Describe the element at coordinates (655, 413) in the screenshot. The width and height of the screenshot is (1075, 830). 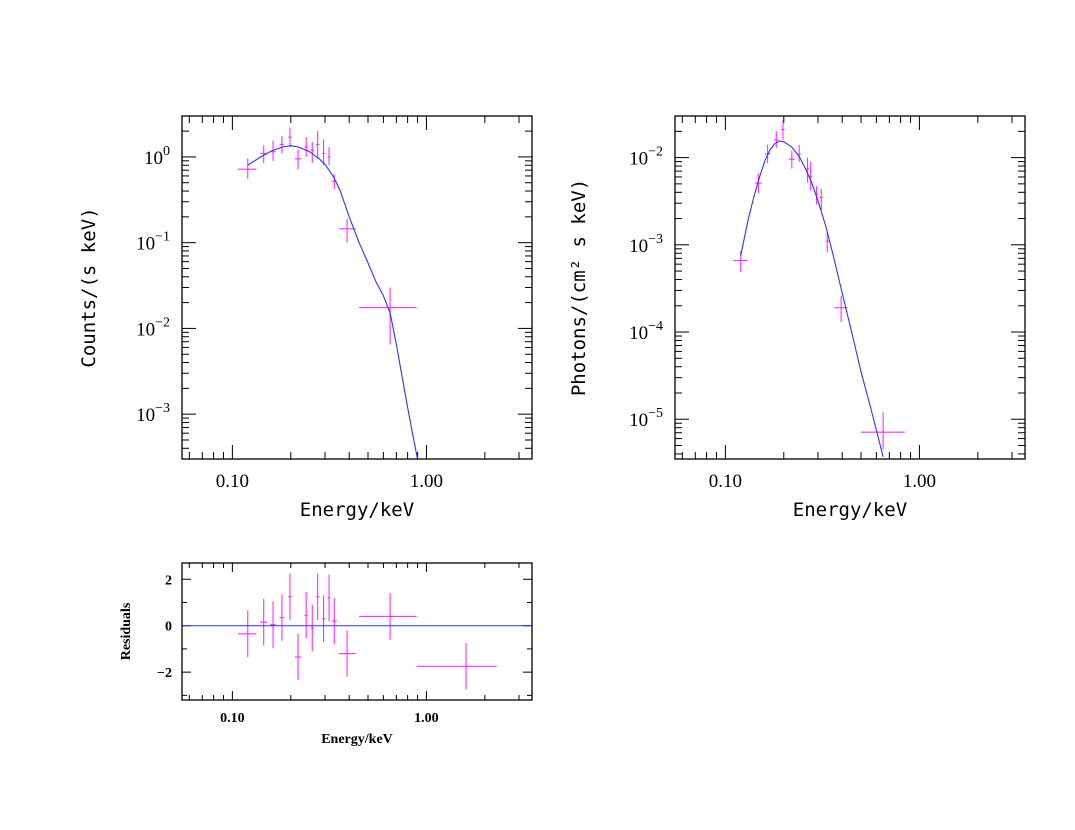
I see `y-tick-exponent: −5` at that location.